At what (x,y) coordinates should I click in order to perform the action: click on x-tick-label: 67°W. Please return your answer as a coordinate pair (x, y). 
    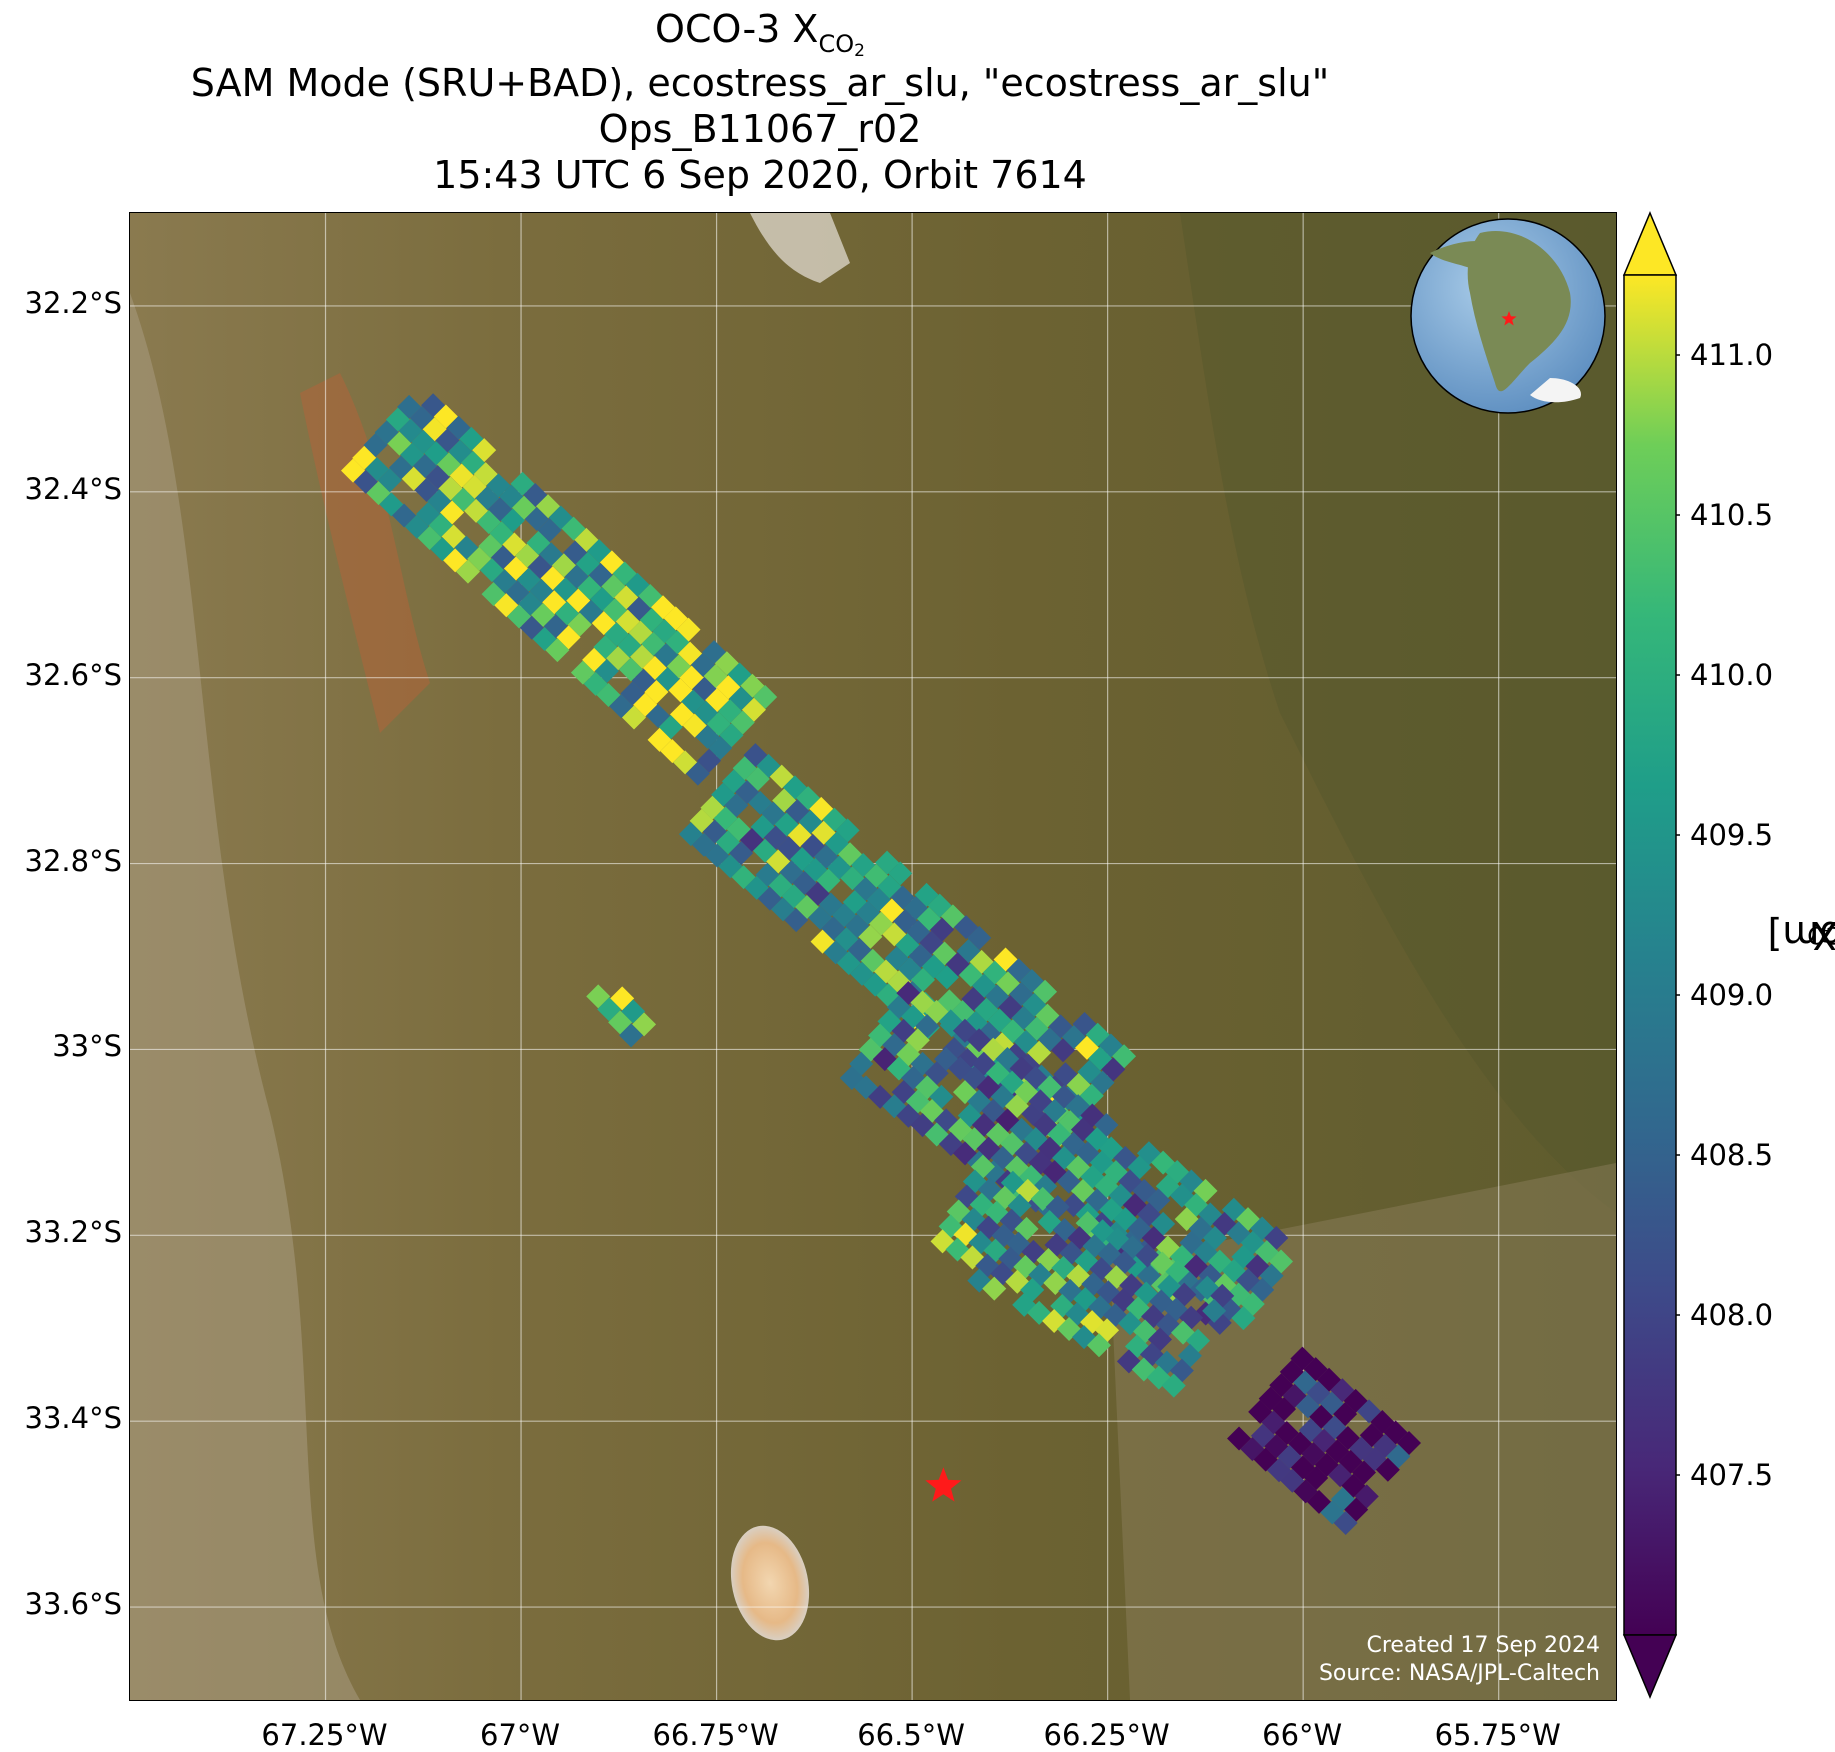
    Looking at the image, I should click on (520, 1735).